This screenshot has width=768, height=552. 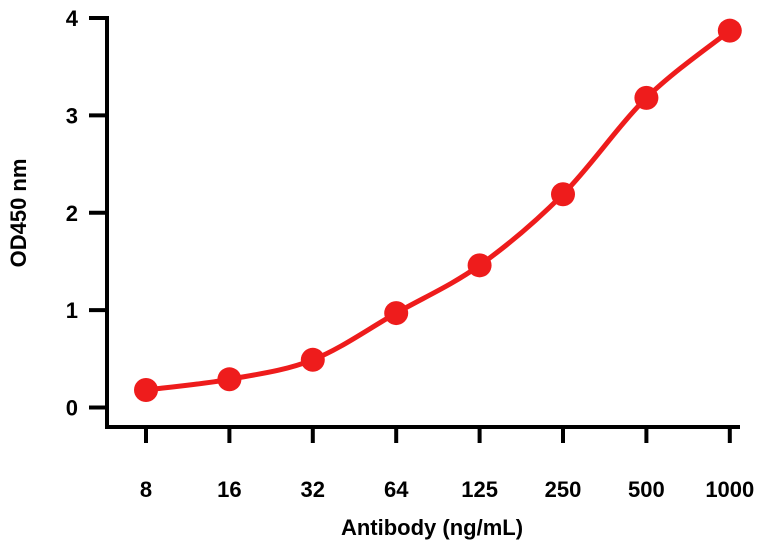 I want to click on y-tick-label: 4, so click(x=72, y=18).